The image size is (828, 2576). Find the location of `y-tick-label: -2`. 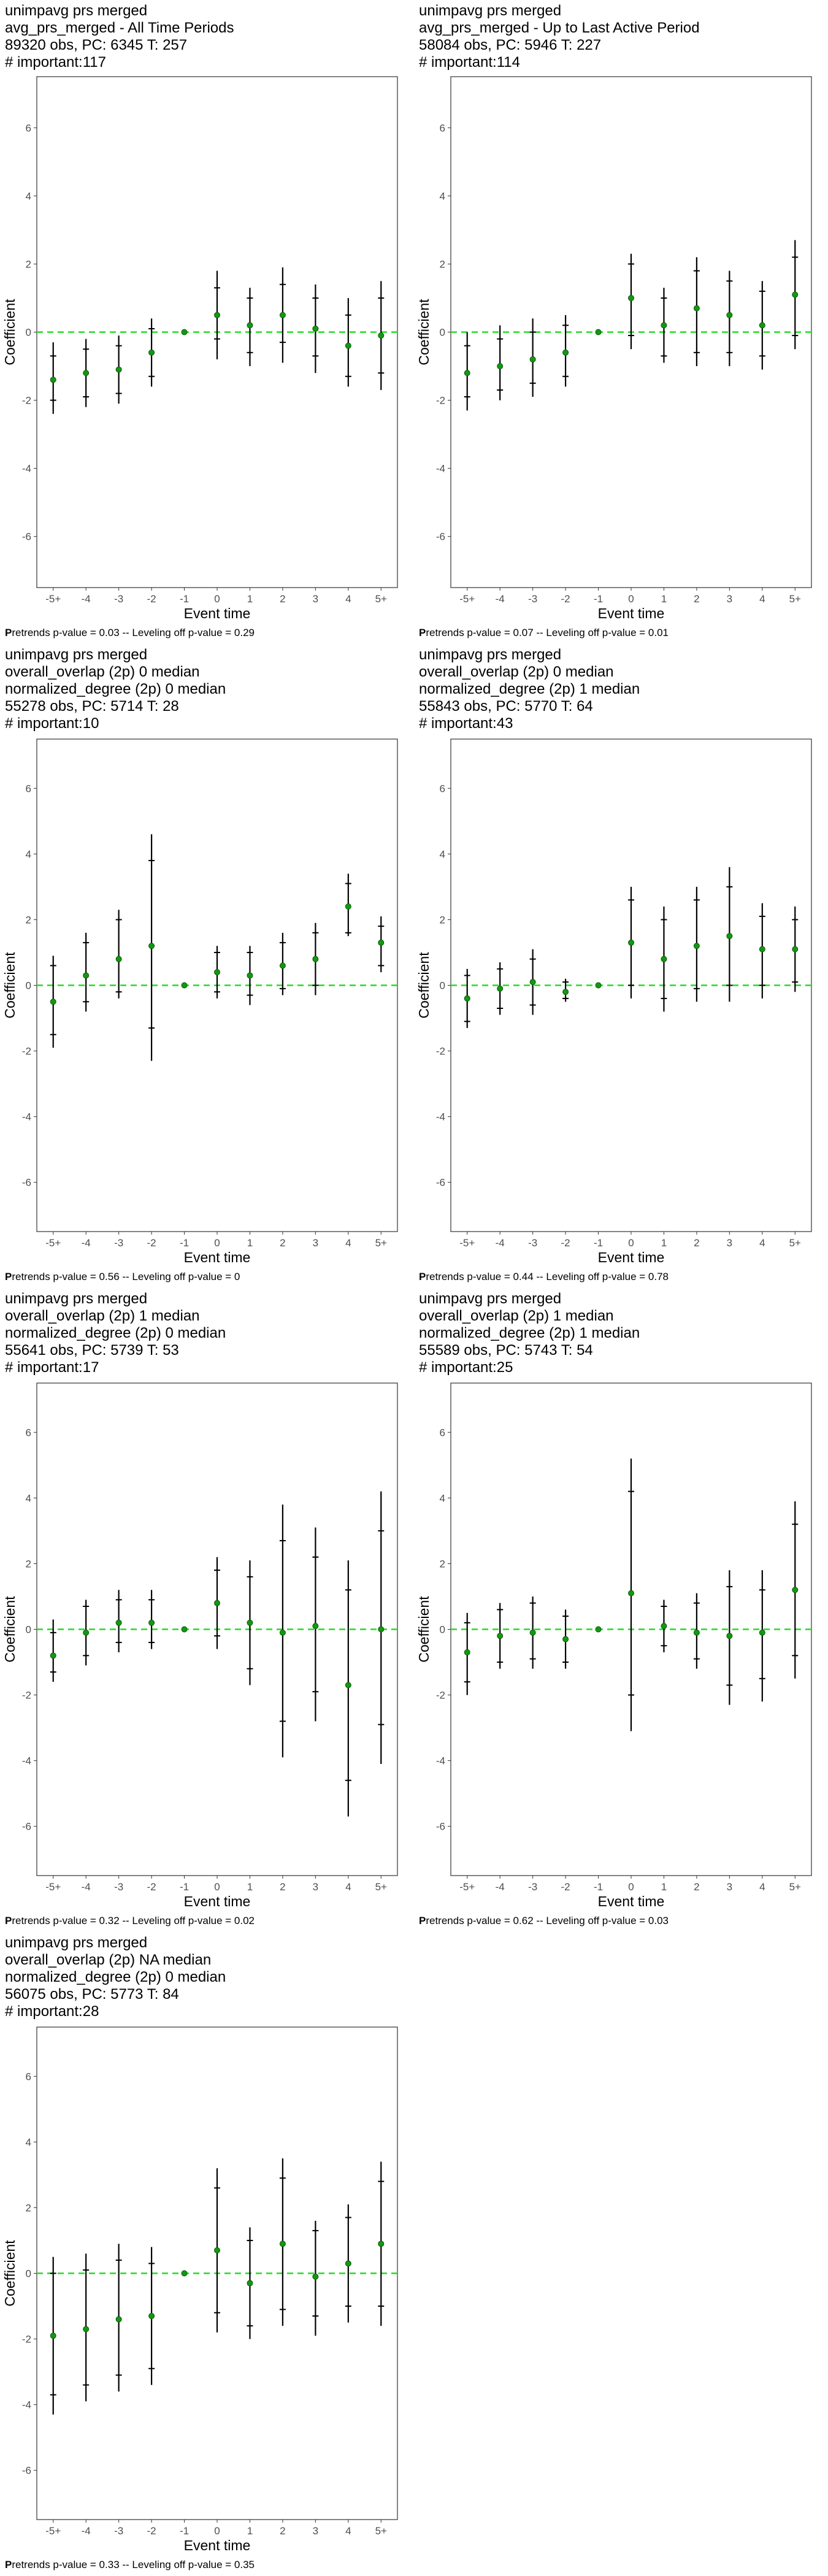

y-tick-label: -2 is located at coordinates (26, 401).